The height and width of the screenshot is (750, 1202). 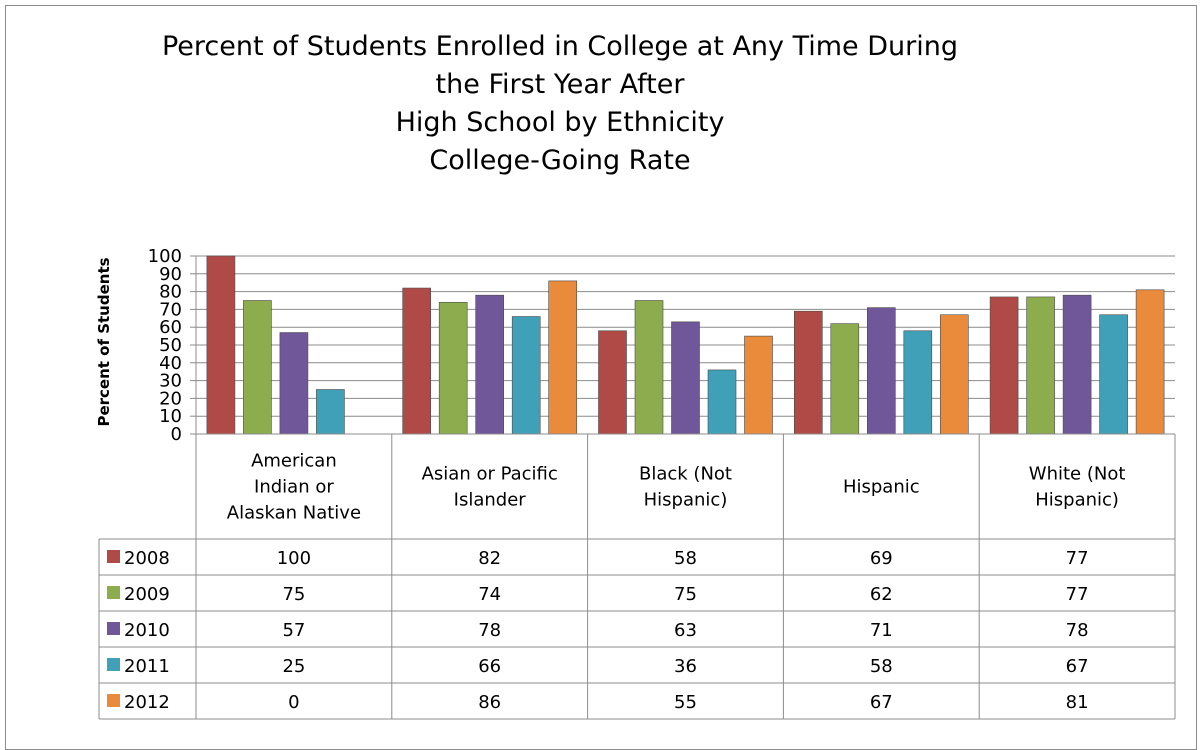 What do you see at coordinates (293, 666) in the screenshot?
I see `data-cell: 25` at bounding box center [293, 666].